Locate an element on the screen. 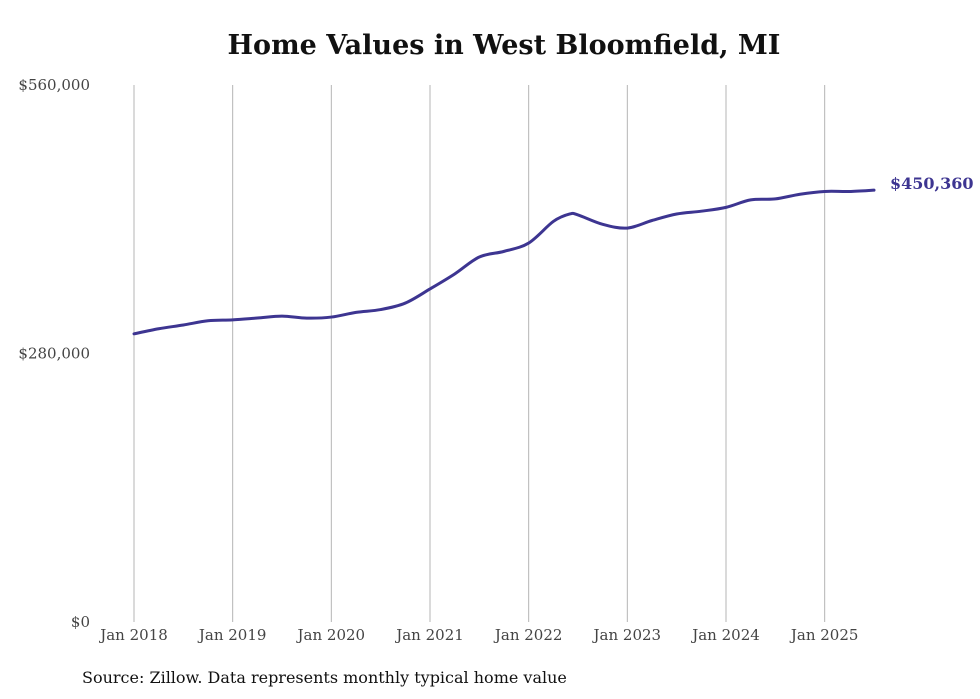  y-tick-label: $280,000 is located at coordinates (54, 354).